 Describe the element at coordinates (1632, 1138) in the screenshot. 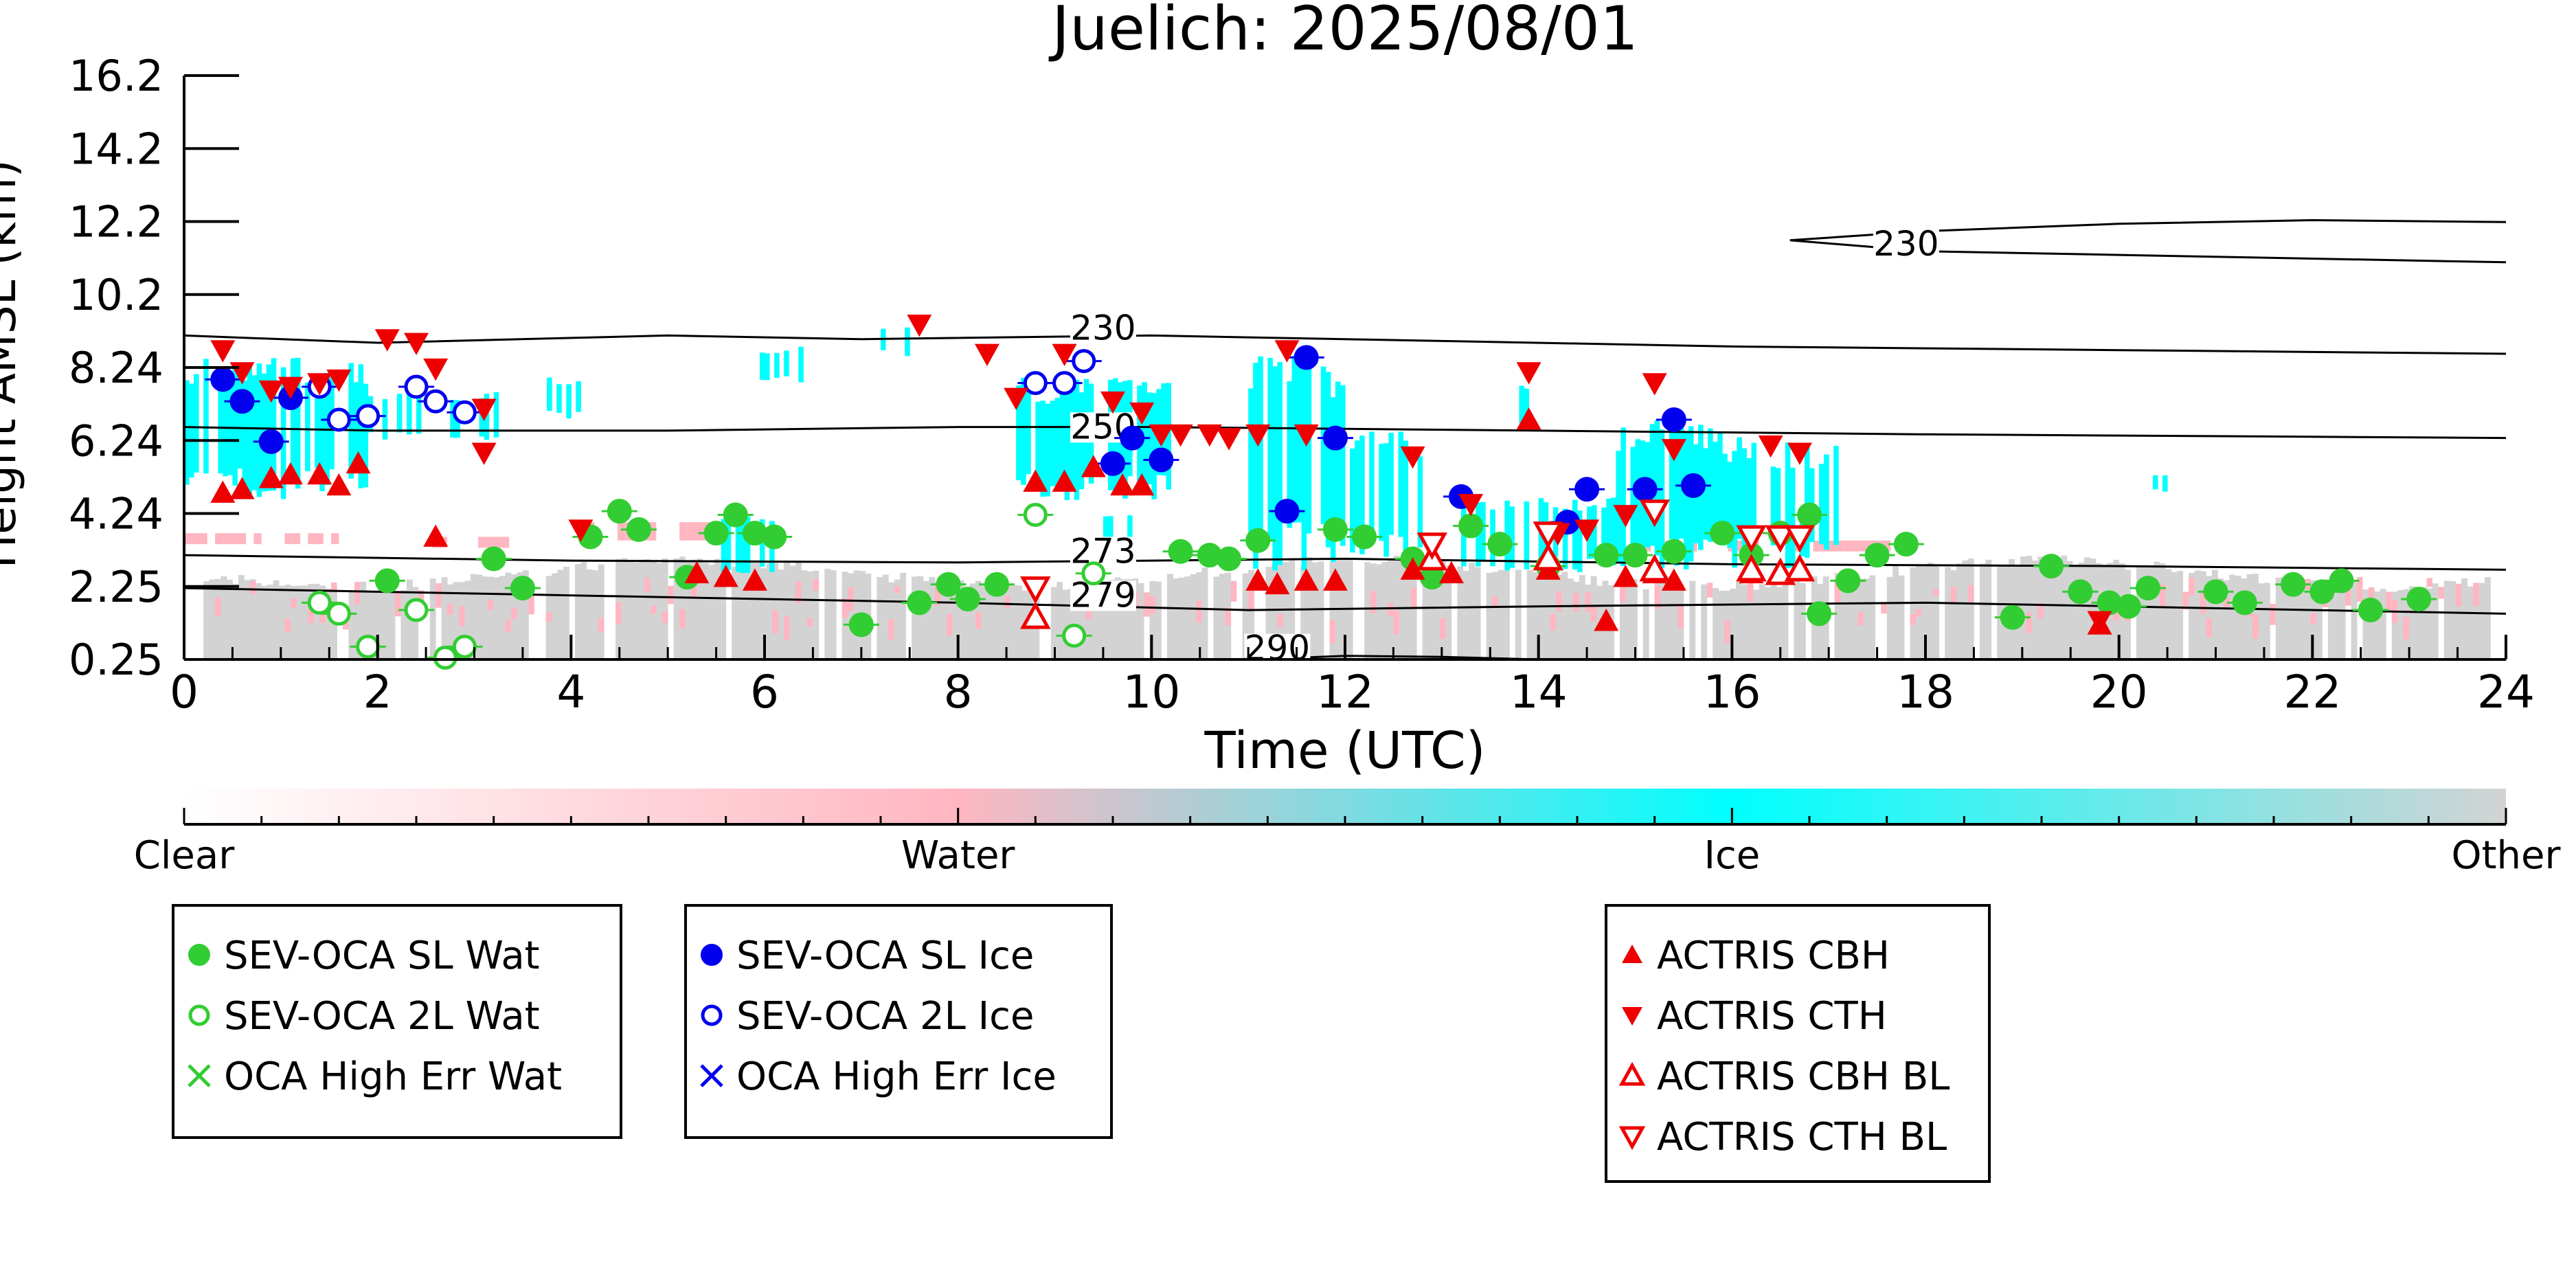

I see `legend-marker` at that location.